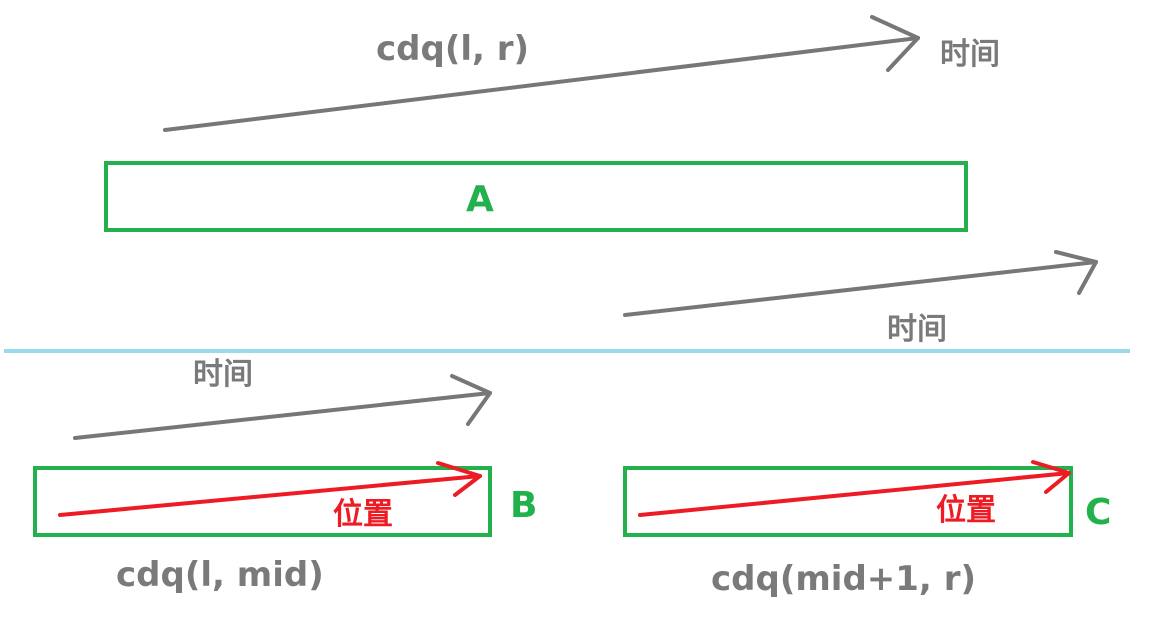  What do you see at coordinates (970, 54) in the screenshot?
I see `top-time-label: 时间` at bounding box center [970, 54].